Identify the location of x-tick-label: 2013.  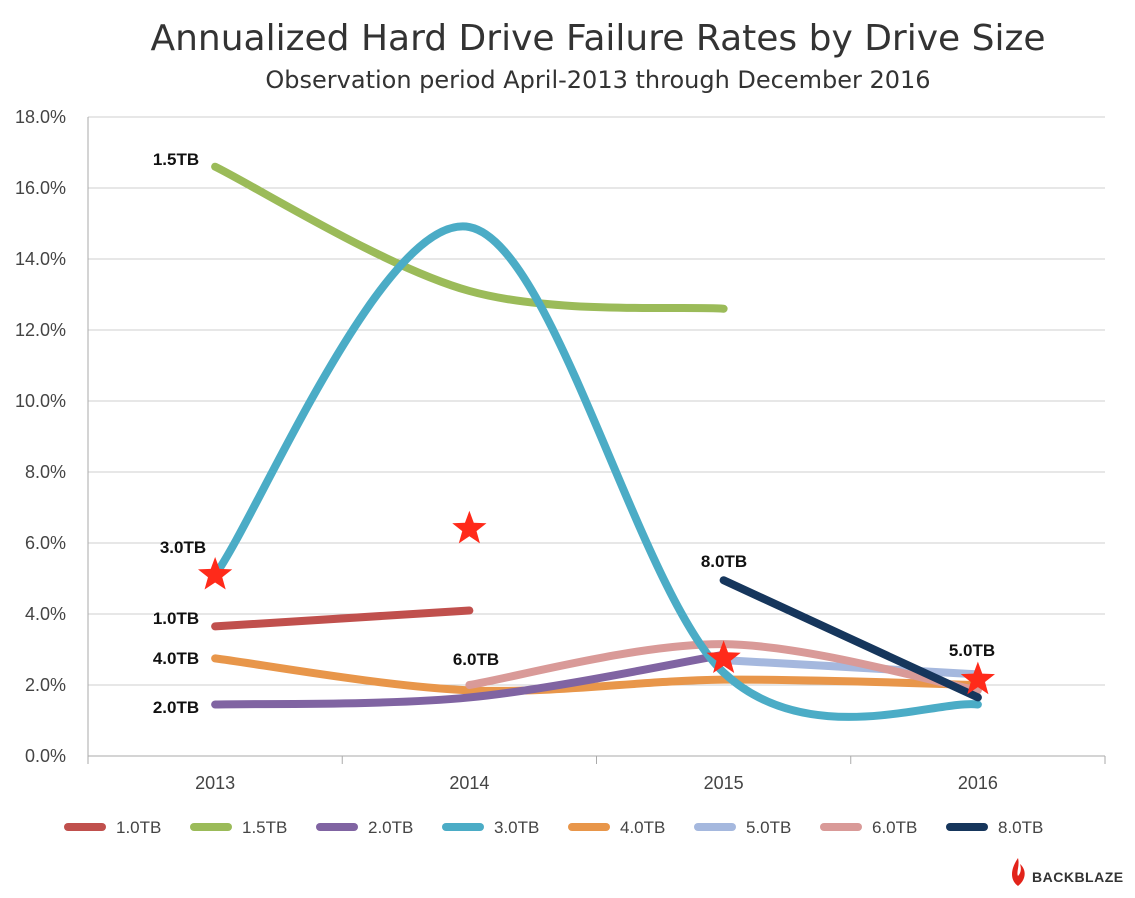
(215, 783).